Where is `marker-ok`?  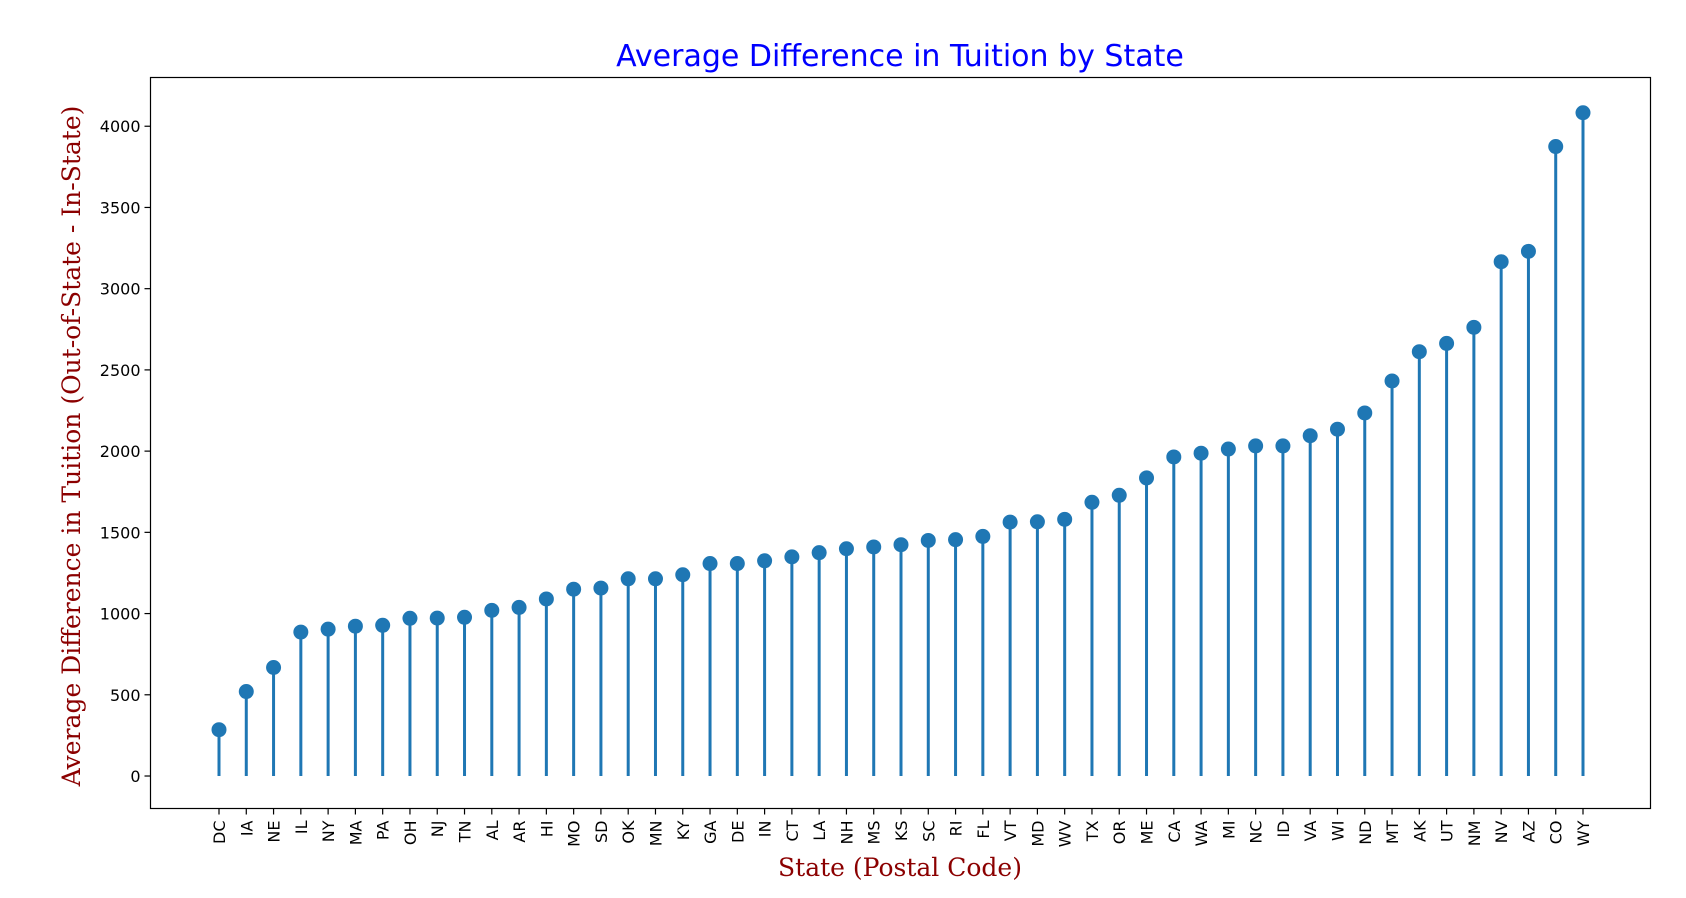 marker-ok is located at coordinates (628, 579).